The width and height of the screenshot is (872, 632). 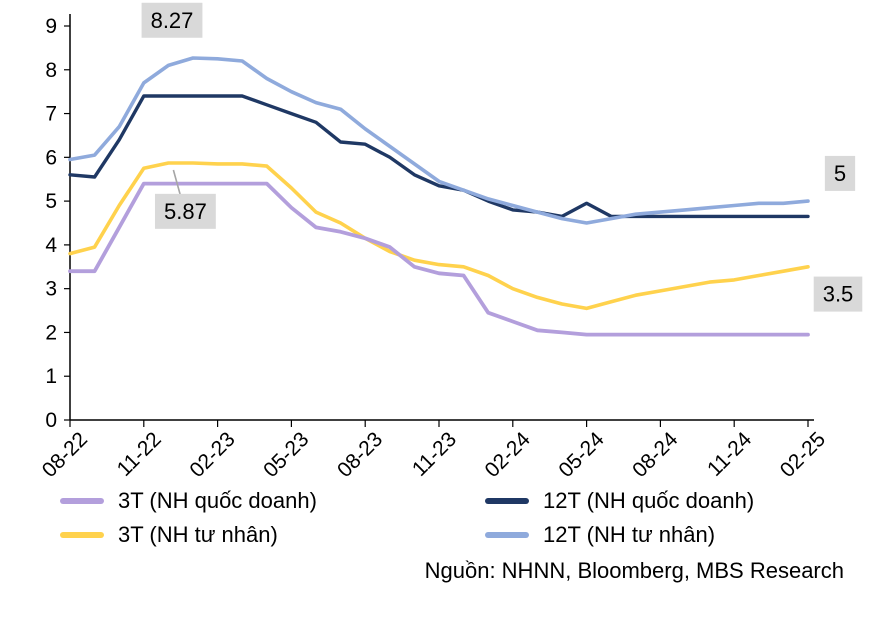 I want to click on legend-marker-3t-tu-nhan, so click(x=82, y=535).